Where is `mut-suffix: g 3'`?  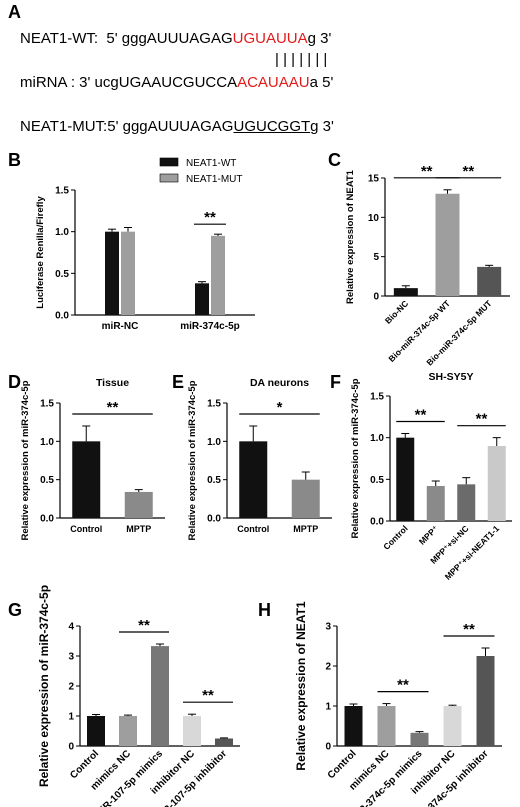
mut-suffix: g 3' is located at coordinates (322, 126).